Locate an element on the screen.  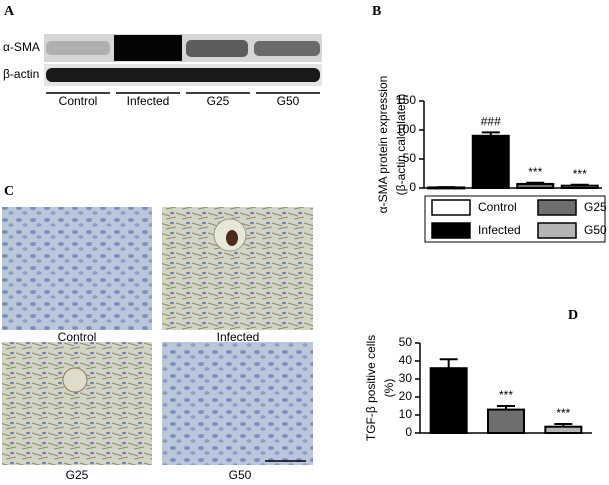
panel-letter: A is located at coordinates (9, 11).